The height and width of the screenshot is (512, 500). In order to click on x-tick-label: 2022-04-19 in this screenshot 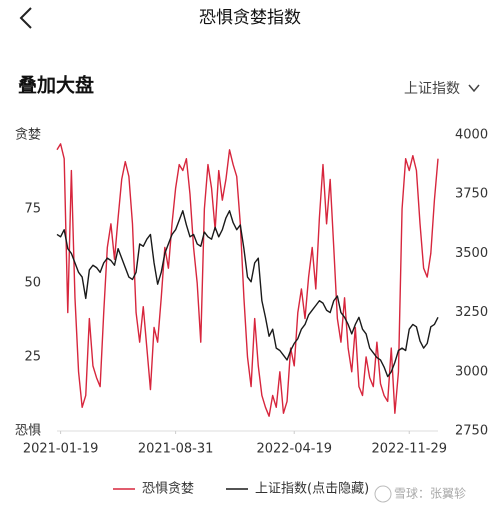, I will do `click(294, 449)`.